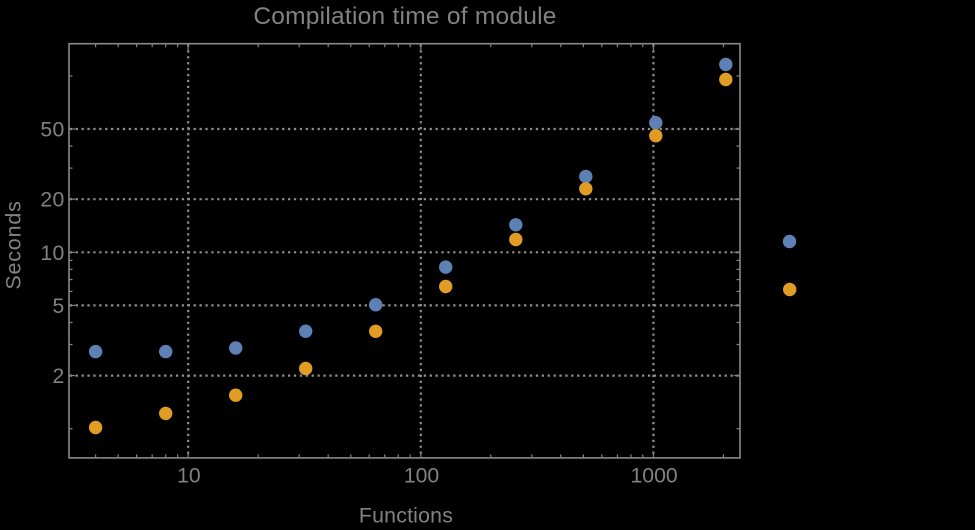 The width and height of the screenshot is (975, 530). Describe the element at coordinates (59, 306) in the screenshot. I see `svg-text: 5` at that location.